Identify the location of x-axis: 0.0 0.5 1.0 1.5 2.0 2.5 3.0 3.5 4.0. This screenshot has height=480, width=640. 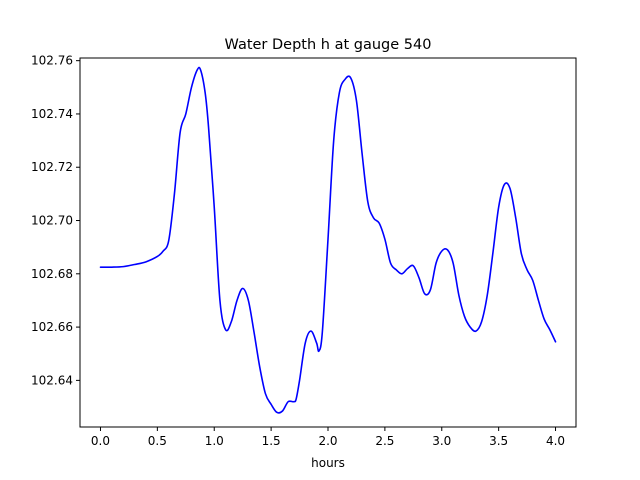
(328, 437).